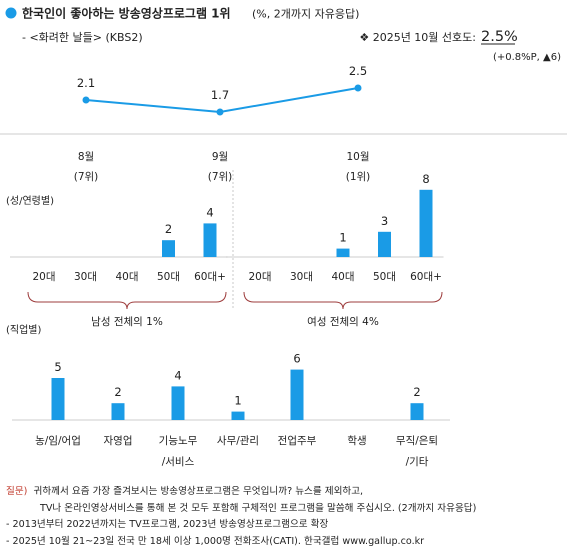 The width and height of the screenshot is (567, 559). I want to click on demographic-section-title: (성/연령별), so click(30, 201).